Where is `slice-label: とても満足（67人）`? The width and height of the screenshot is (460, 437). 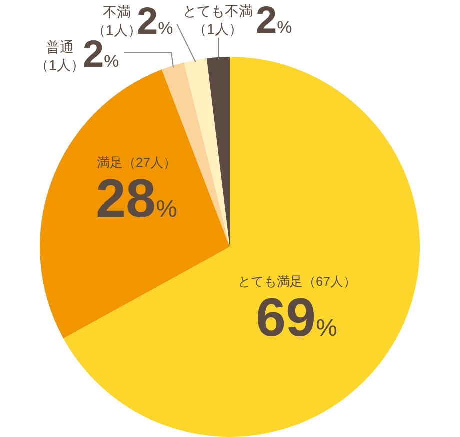
slice-label: とても満足（67人） is located at coordinates (297, 281).